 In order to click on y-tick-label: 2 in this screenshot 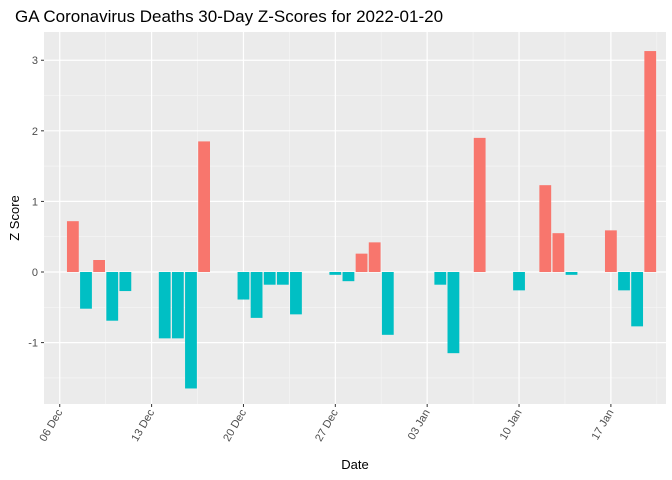, I will do `click(35, 132)`.